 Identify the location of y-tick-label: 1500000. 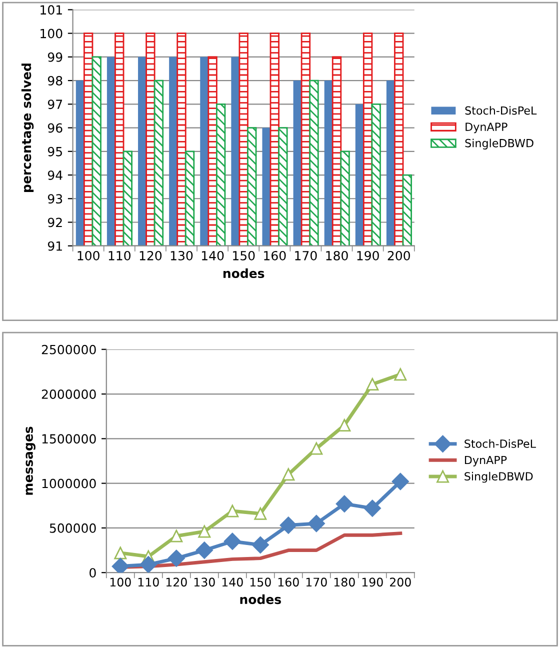
(69, 439).